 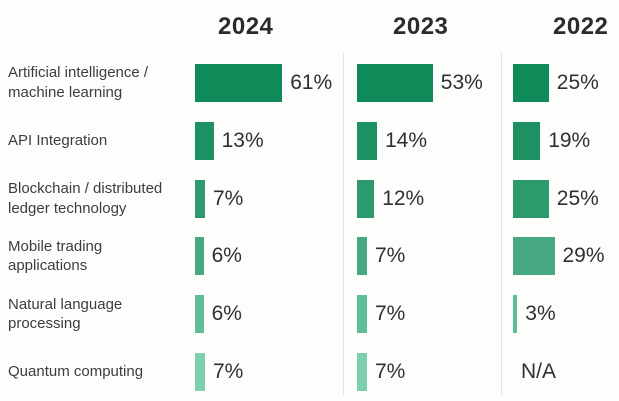 What do you see at coordinates (406, 140) in the screenshot?
I see `value-label: 14%` at bounding box center [406, 140].